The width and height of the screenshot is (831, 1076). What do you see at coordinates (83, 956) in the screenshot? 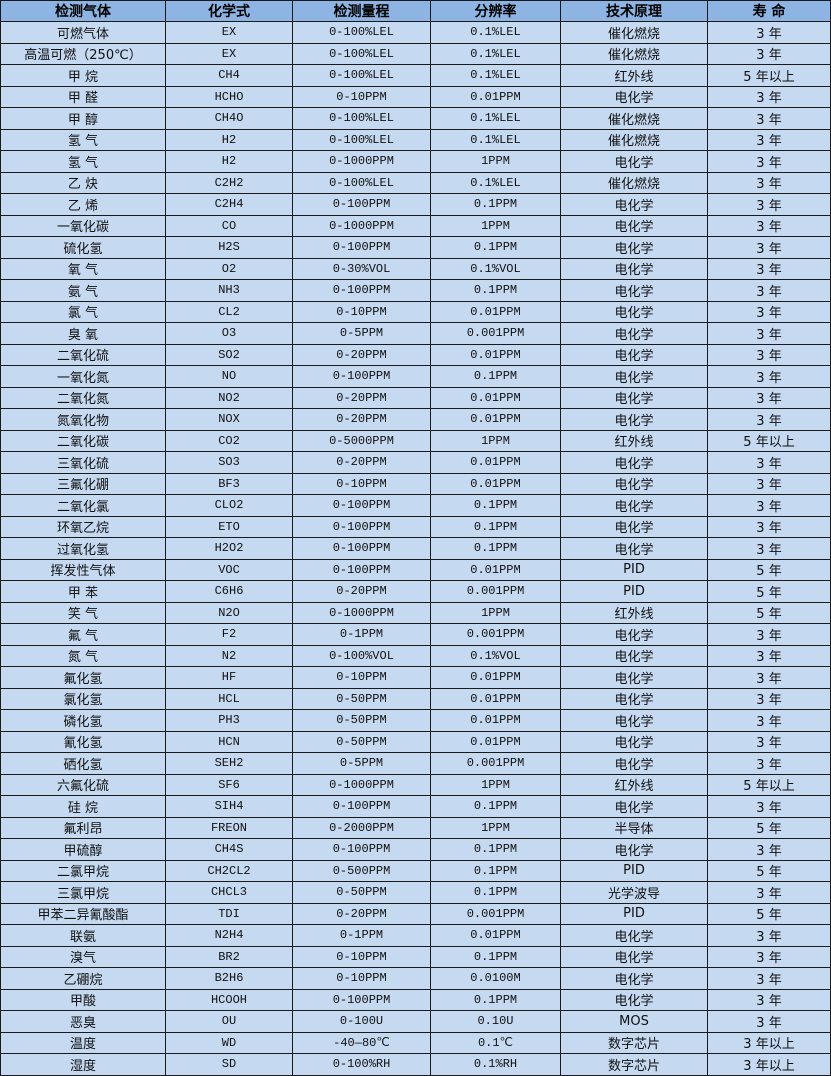
I see `cell-gas: 溴气` at bounding box center [83, 956].